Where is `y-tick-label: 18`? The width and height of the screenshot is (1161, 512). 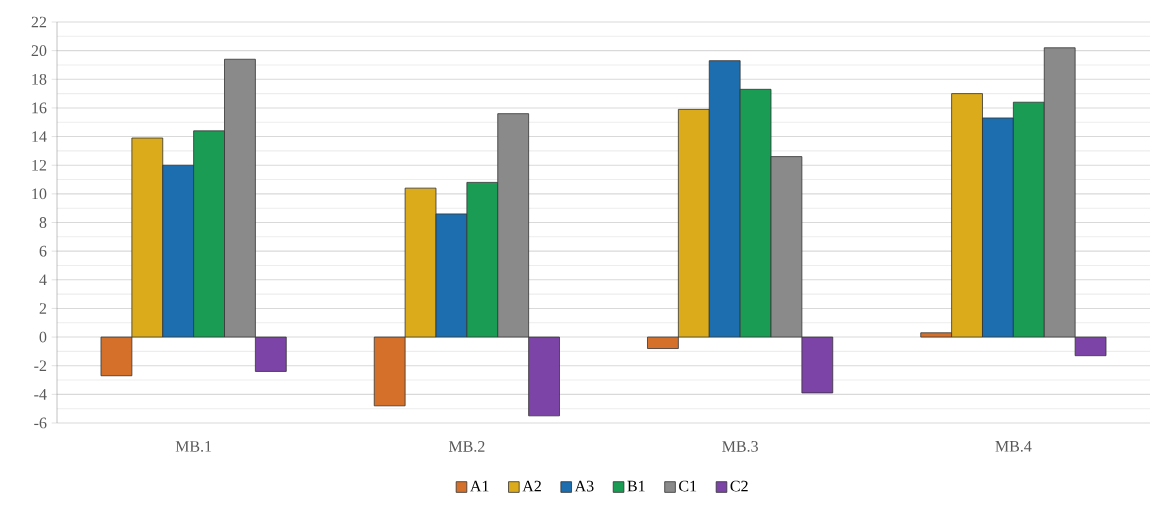 y-tick-label: 18 is located at coordinates (39, 79).